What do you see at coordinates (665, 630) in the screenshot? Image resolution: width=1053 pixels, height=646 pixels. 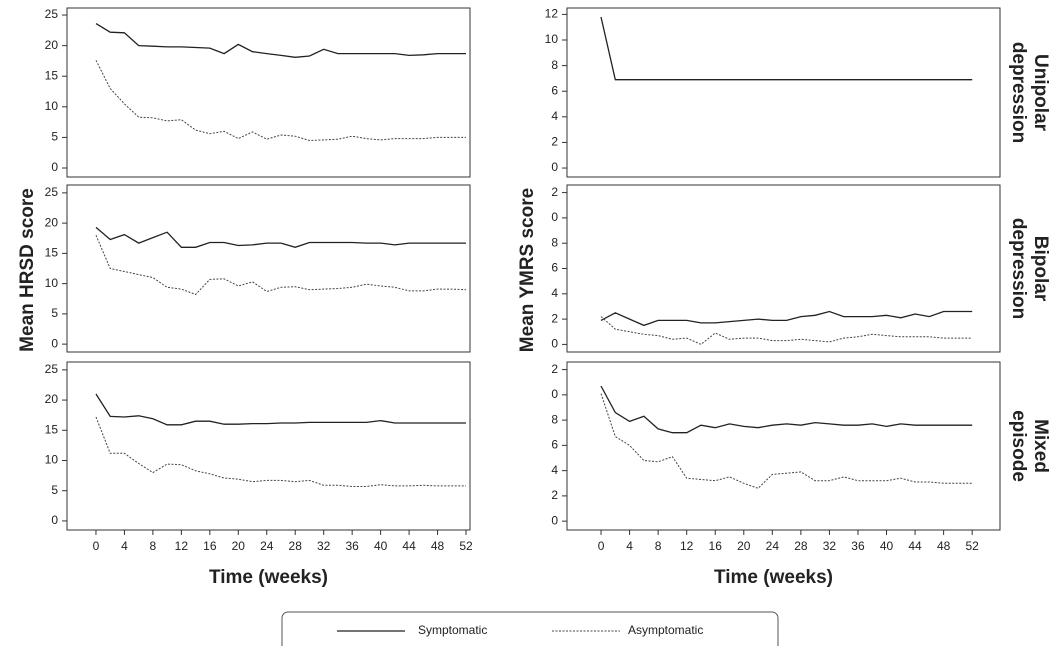 I see `legend-label: Asymptomatic` at bounding box center [665, 630].